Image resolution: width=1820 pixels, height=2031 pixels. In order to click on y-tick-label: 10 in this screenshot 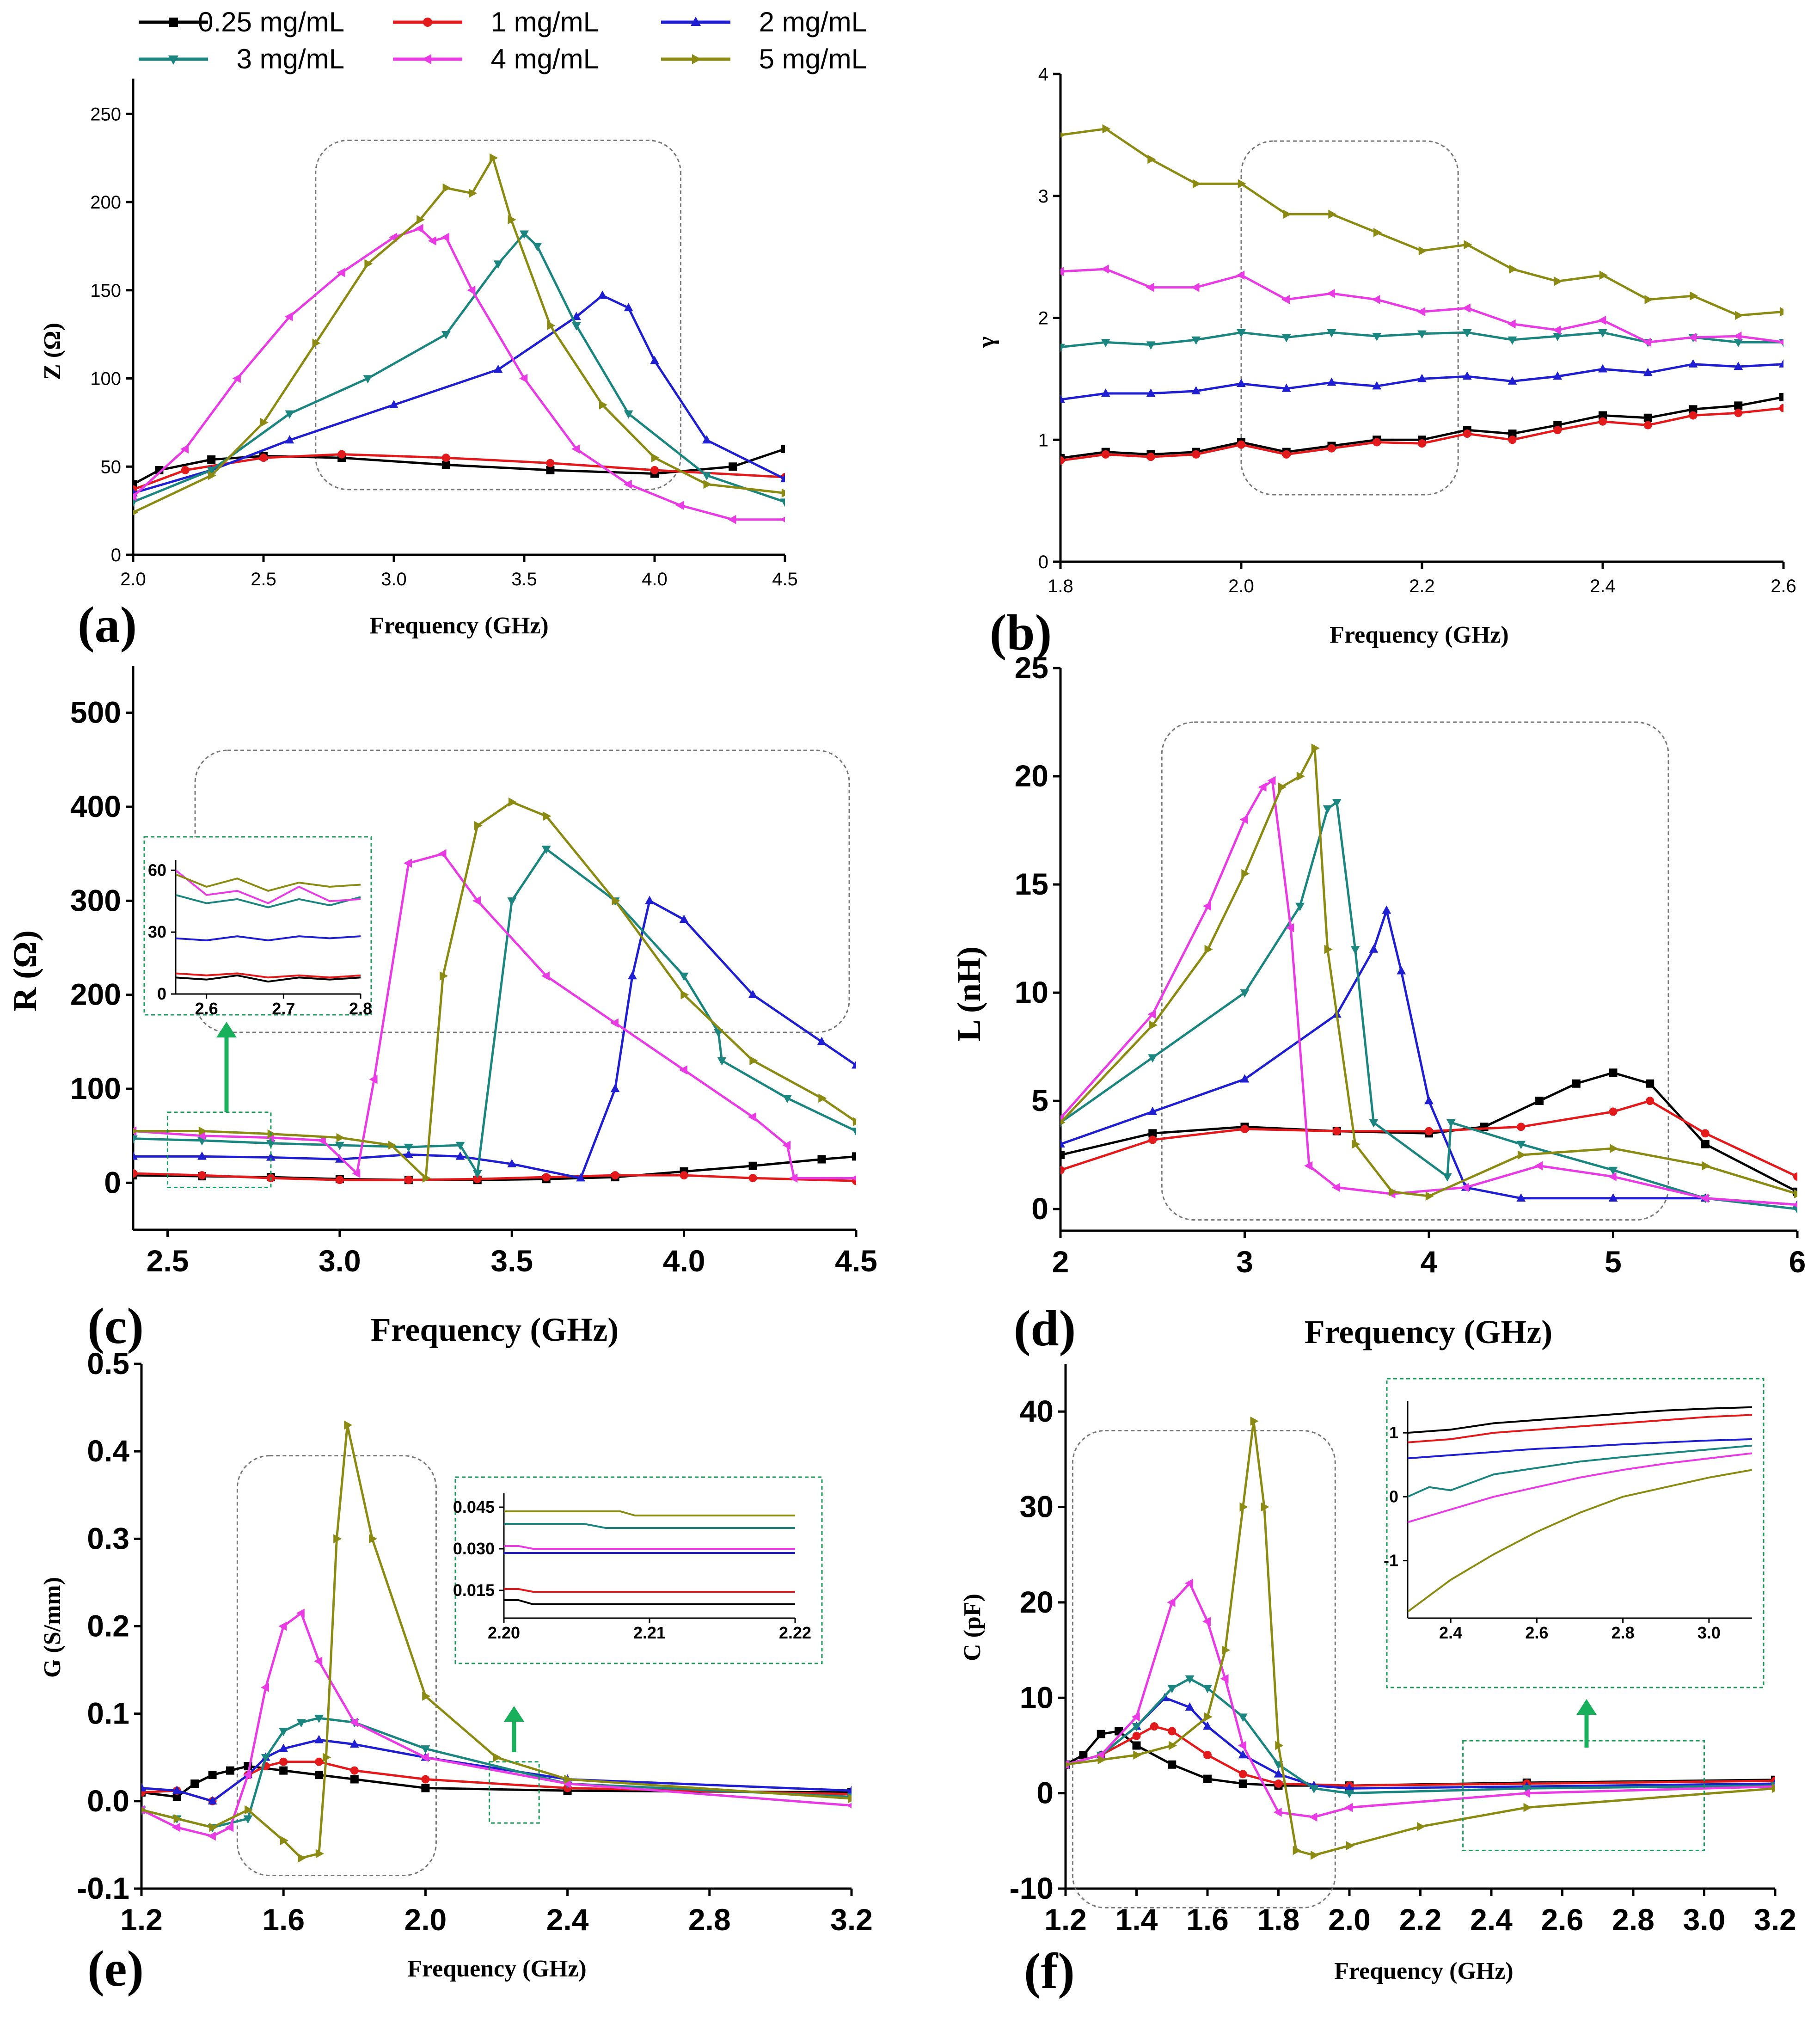, I will do `click(1031, 992)`.